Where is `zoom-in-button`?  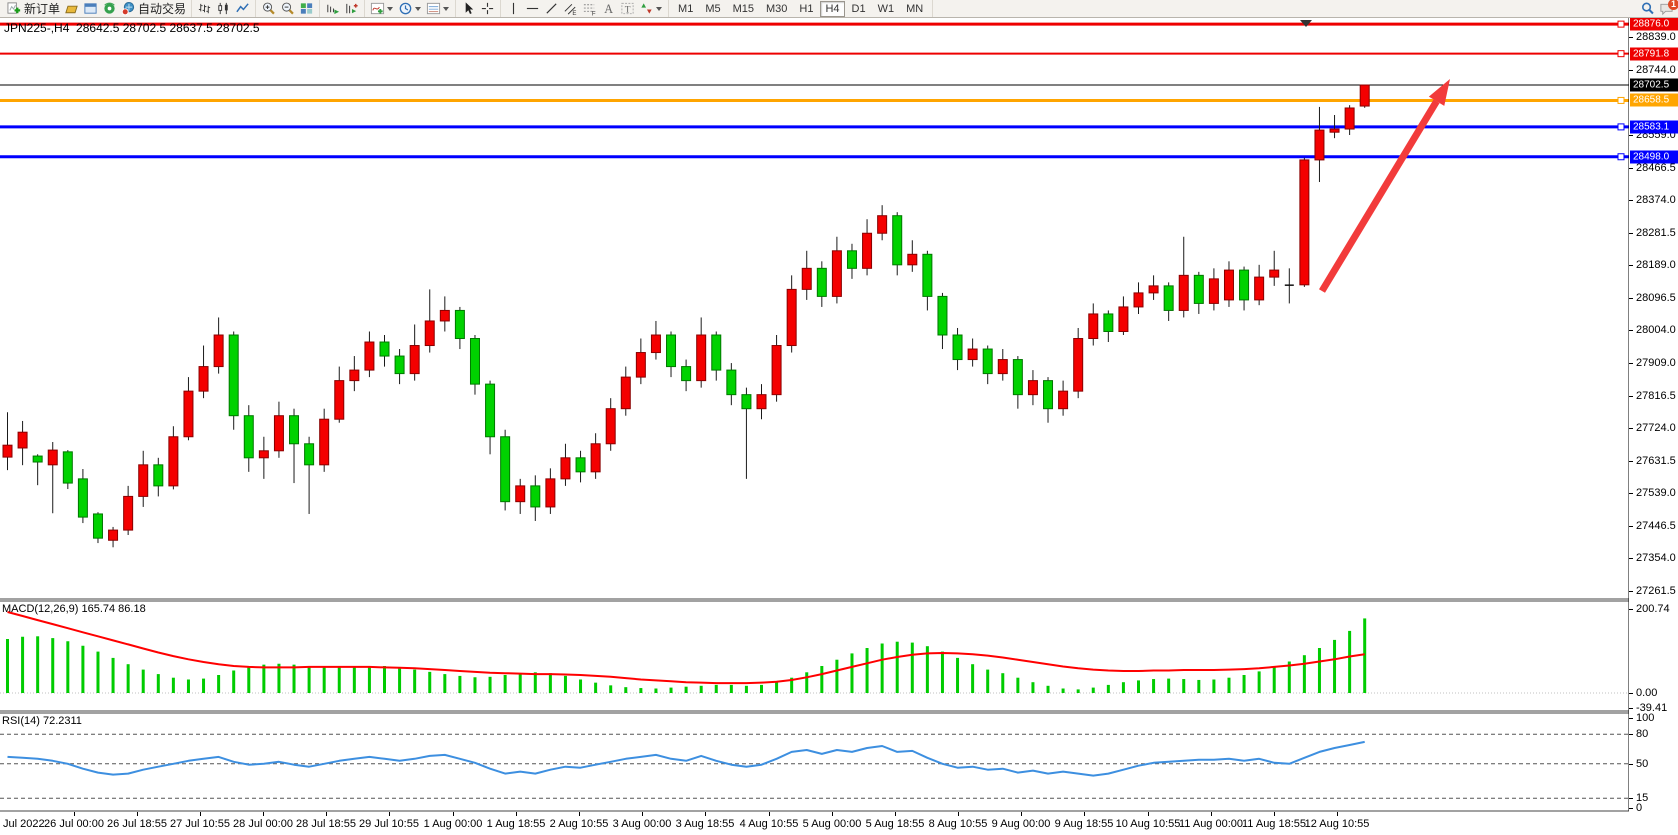 zoom-in-button is located at coordinates (268, 9).